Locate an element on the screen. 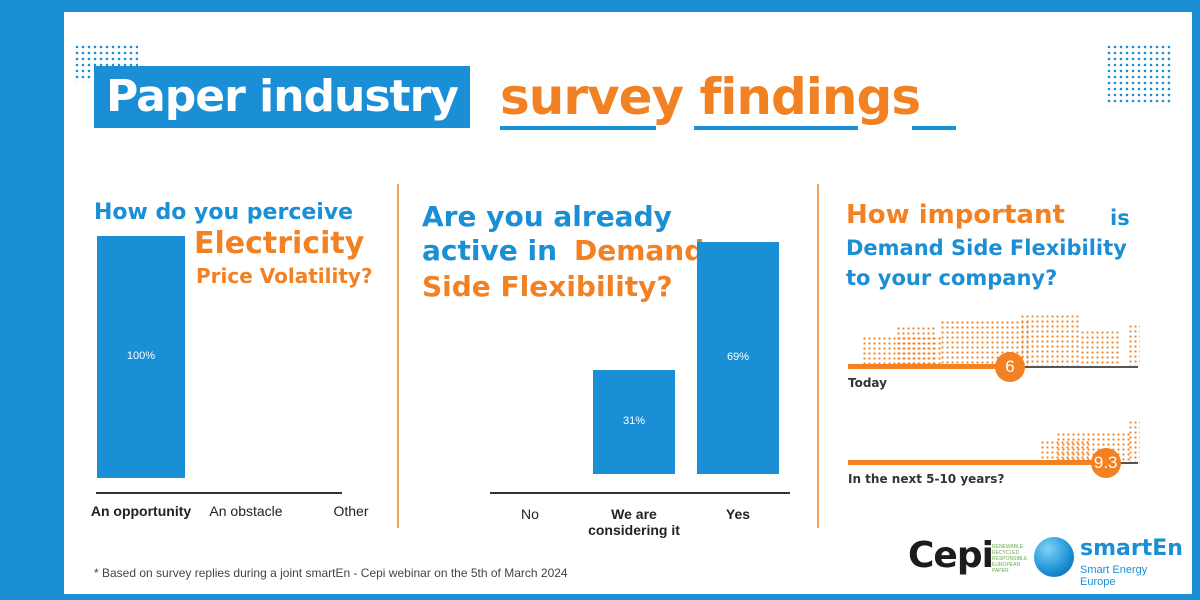  rating-future-value: 9.3 is located at coordinates (1105, 463).